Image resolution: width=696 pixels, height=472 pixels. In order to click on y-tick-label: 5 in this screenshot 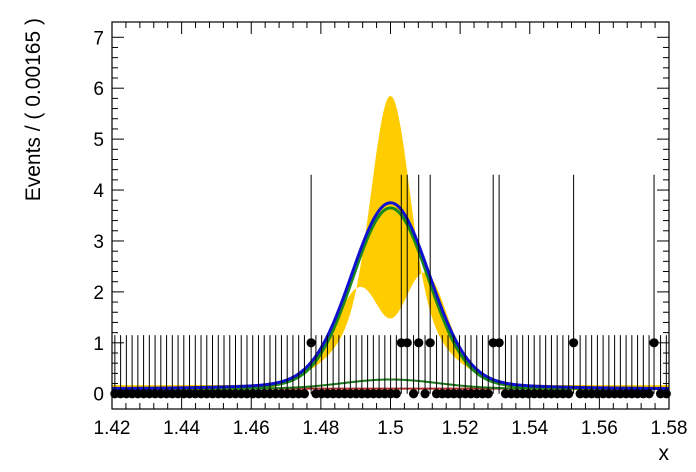, I will do `click(98, 140)`.